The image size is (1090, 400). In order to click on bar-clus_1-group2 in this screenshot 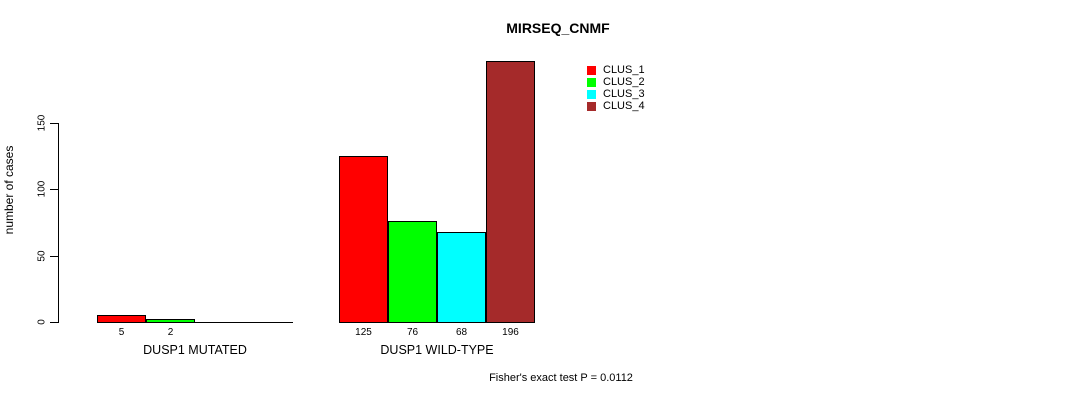, I will do `click(363, 239)`.